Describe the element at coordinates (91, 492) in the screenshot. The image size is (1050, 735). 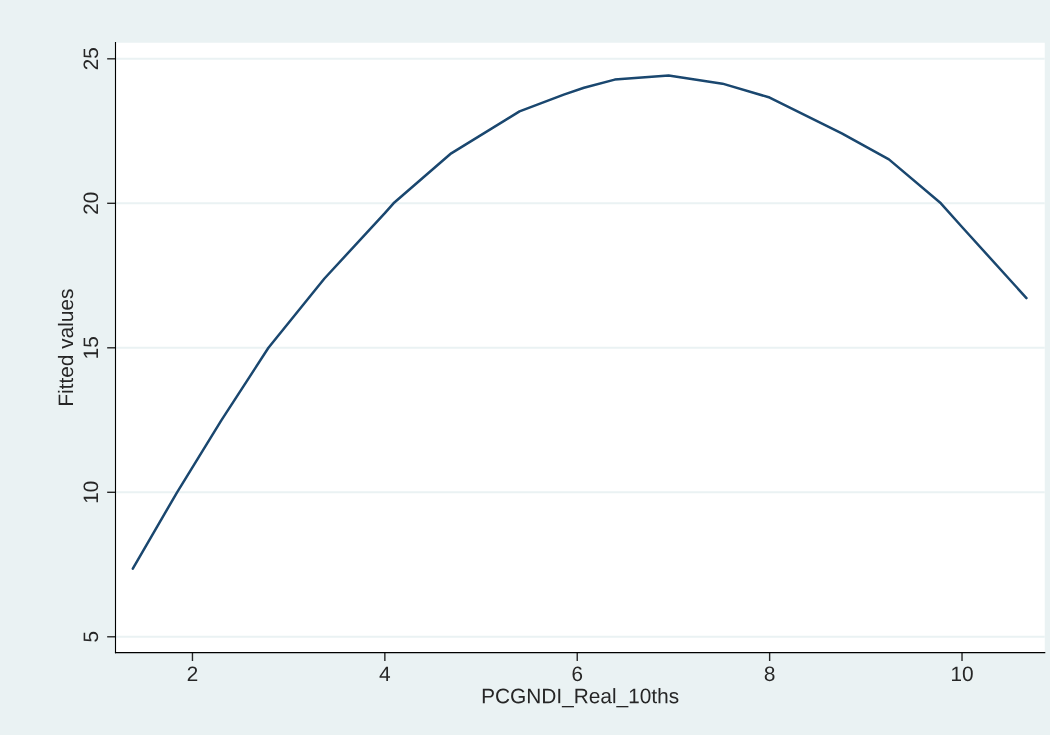
I see `y-tick-label: 10` at that location.